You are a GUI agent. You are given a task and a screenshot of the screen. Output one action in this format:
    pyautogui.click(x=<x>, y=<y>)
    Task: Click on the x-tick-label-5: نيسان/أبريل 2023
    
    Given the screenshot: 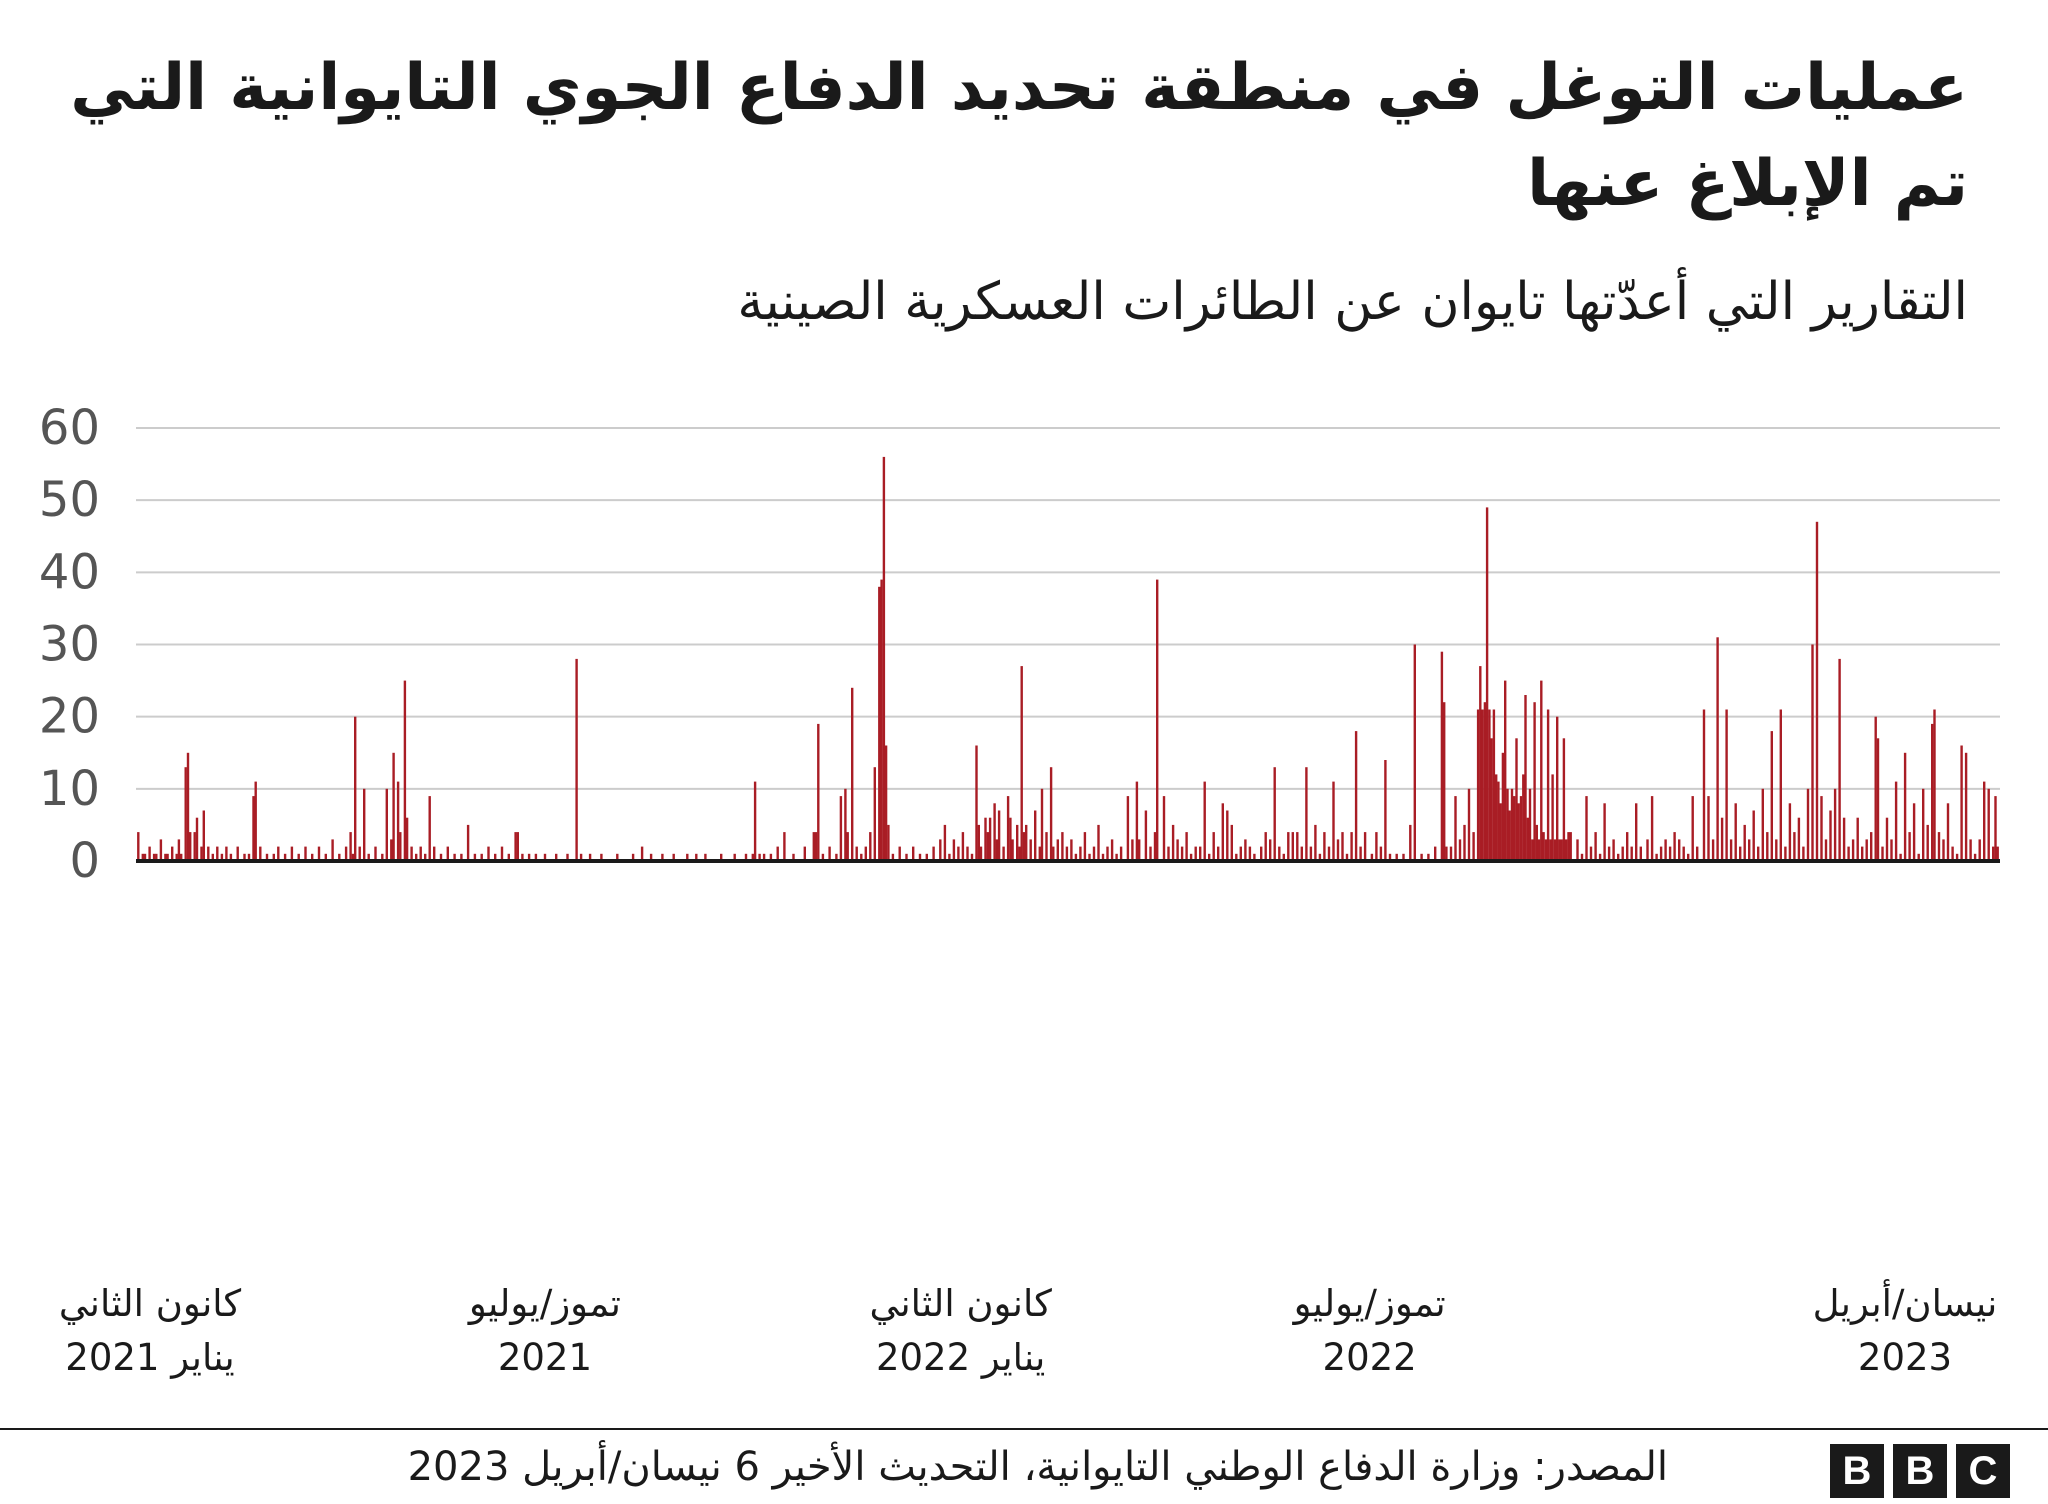 What is the action you would take?
    pyautogui.click(x=1905, y=1331)
    